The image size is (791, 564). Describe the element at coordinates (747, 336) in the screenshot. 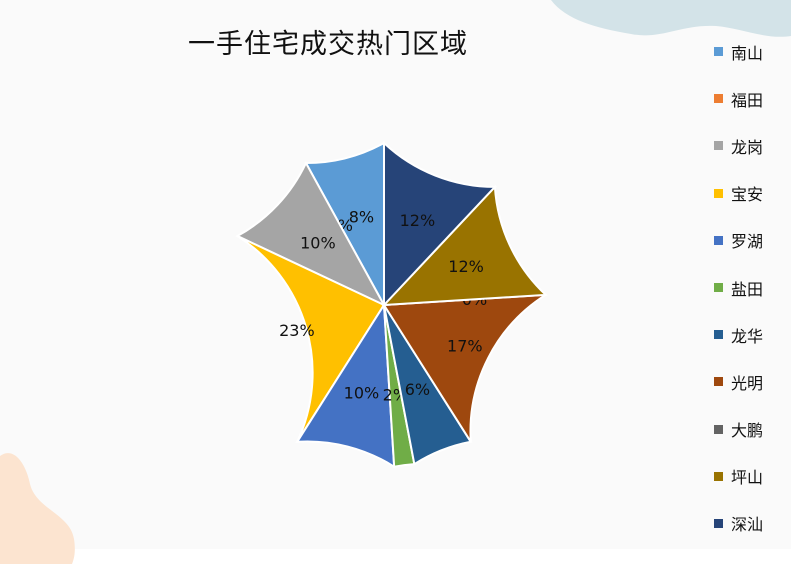

I see `legend-label: 龙华` at that location.